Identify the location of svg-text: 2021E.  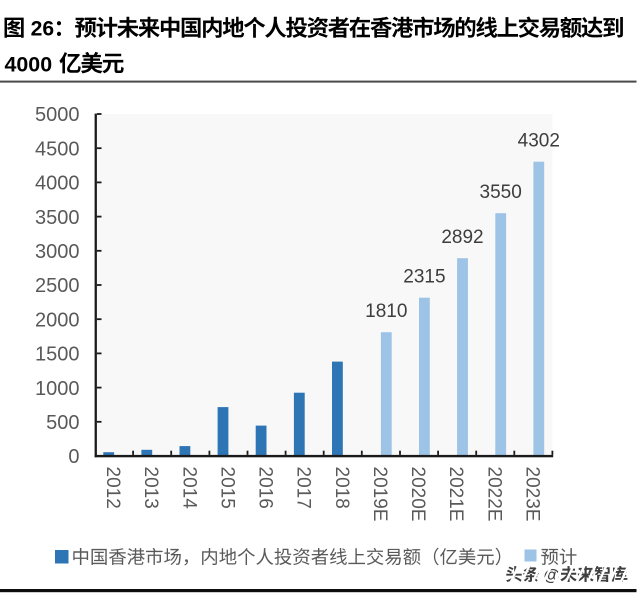
(455, 494).